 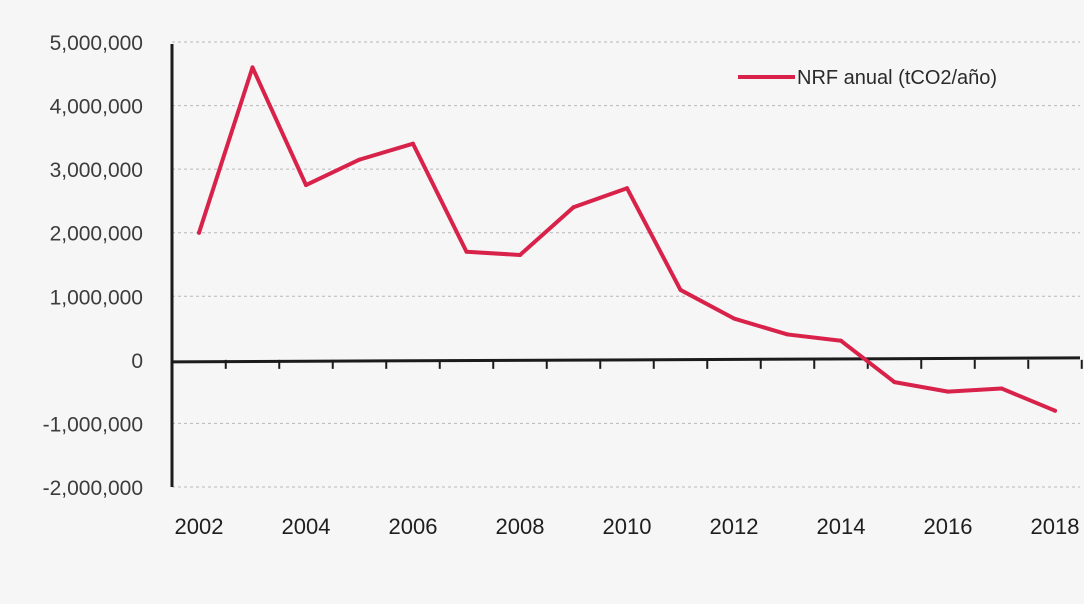 I want to click on x-tick-label: 2006, so click(x=413, y=526).